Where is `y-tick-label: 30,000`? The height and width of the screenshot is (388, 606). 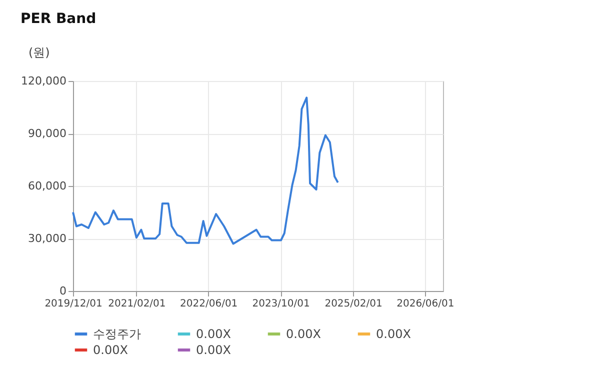 y-tick-label: 30,000 is located at coordinates (47, 238).